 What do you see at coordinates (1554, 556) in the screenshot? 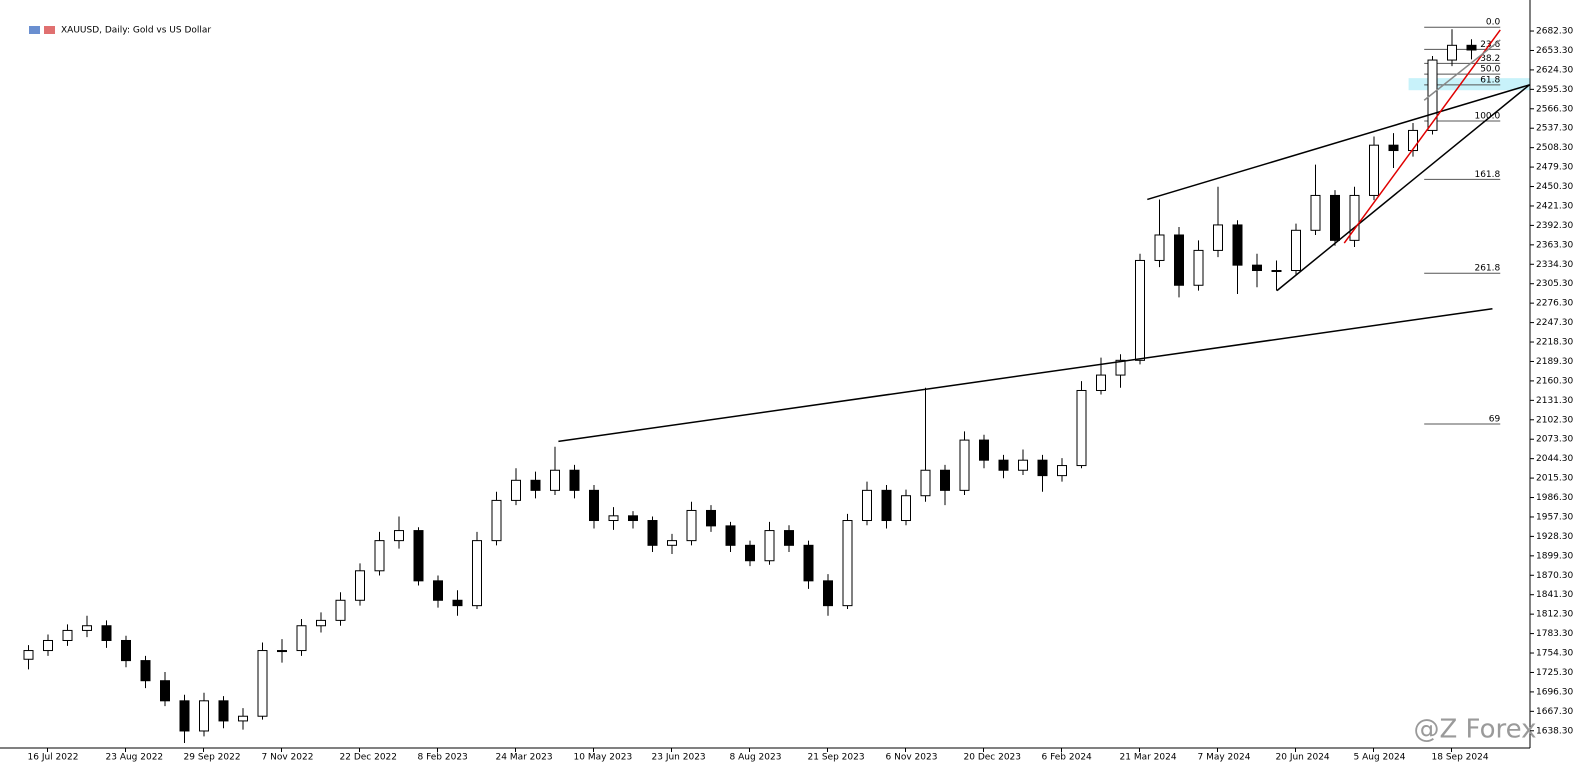
I see `y-tick-label: 1899.30` at bounding box center [1554, 556].